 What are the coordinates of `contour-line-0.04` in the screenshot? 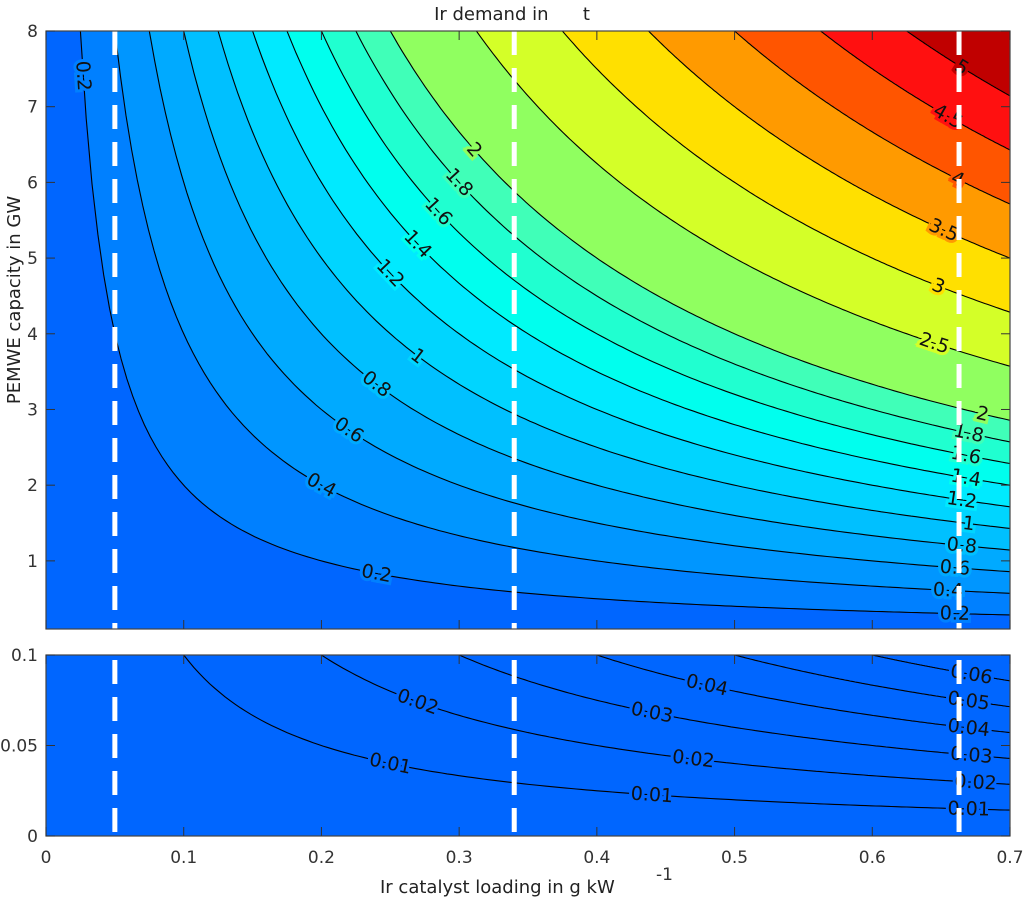 It's located at (803, 694).